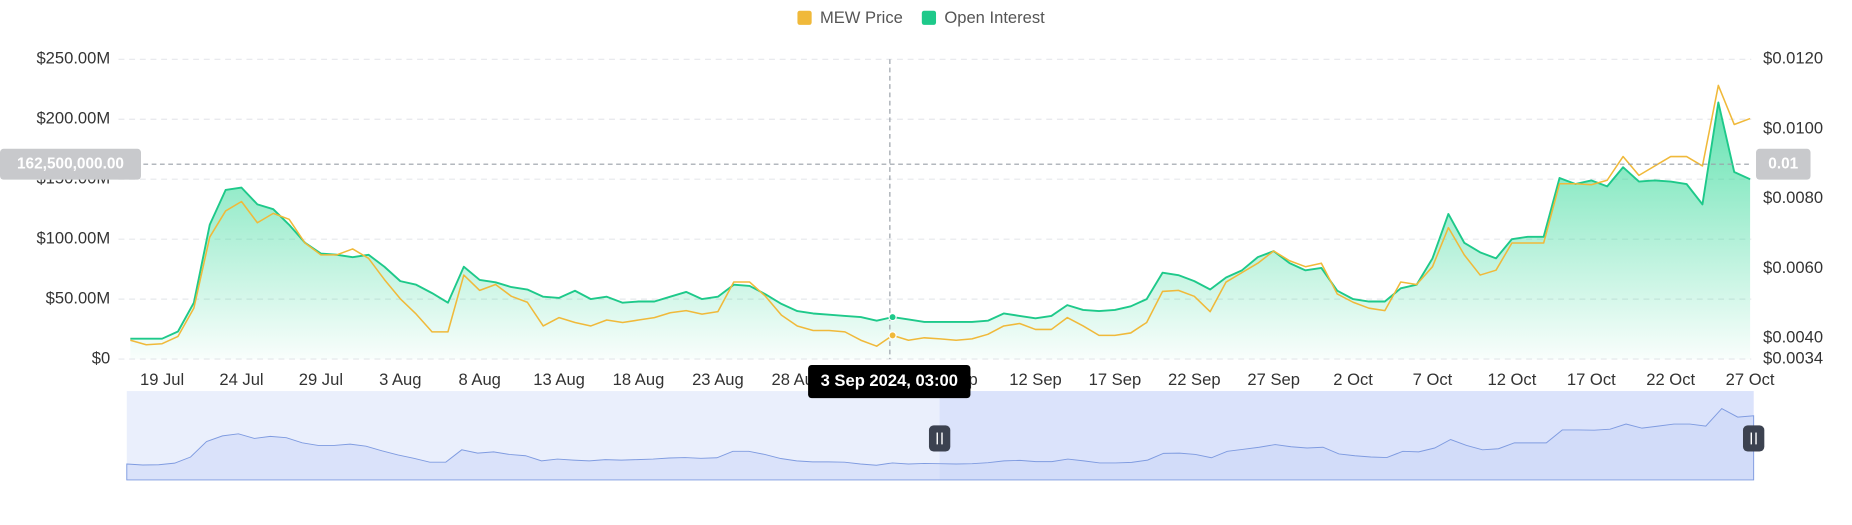 This screenshot has height=525, width=1852. I want to click on y-tick-label: $100.00M, so click(73, 238).